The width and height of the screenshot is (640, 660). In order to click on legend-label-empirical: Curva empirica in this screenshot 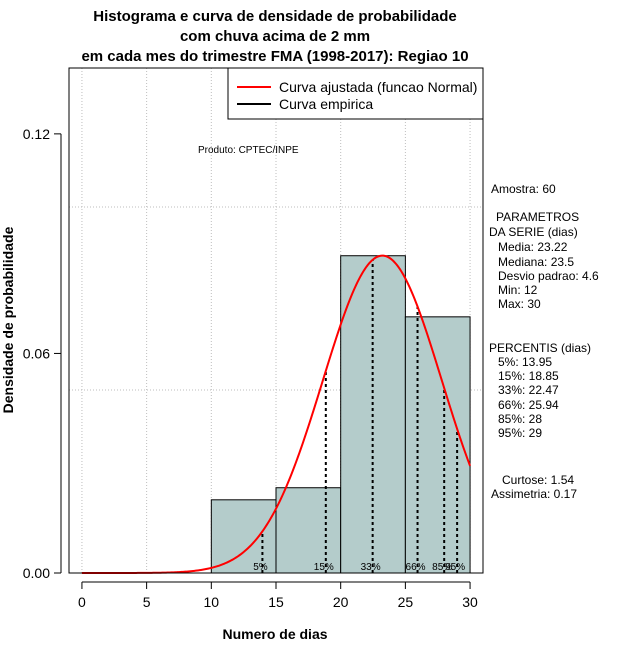, I will do `click(326, 104)`.